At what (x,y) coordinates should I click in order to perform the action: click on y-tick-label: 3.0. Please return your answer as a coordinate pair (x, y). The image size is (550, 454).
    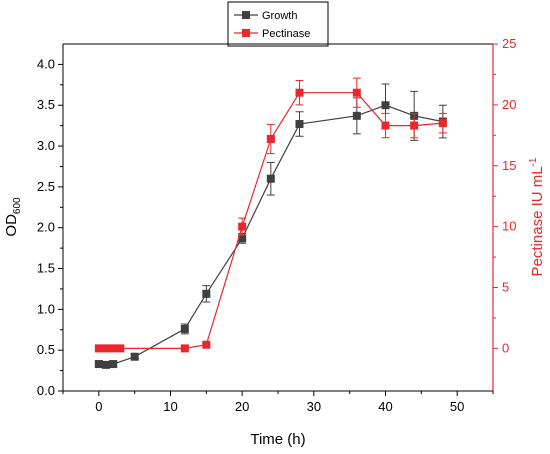
    Looking at the image, I should click on (46, 145).